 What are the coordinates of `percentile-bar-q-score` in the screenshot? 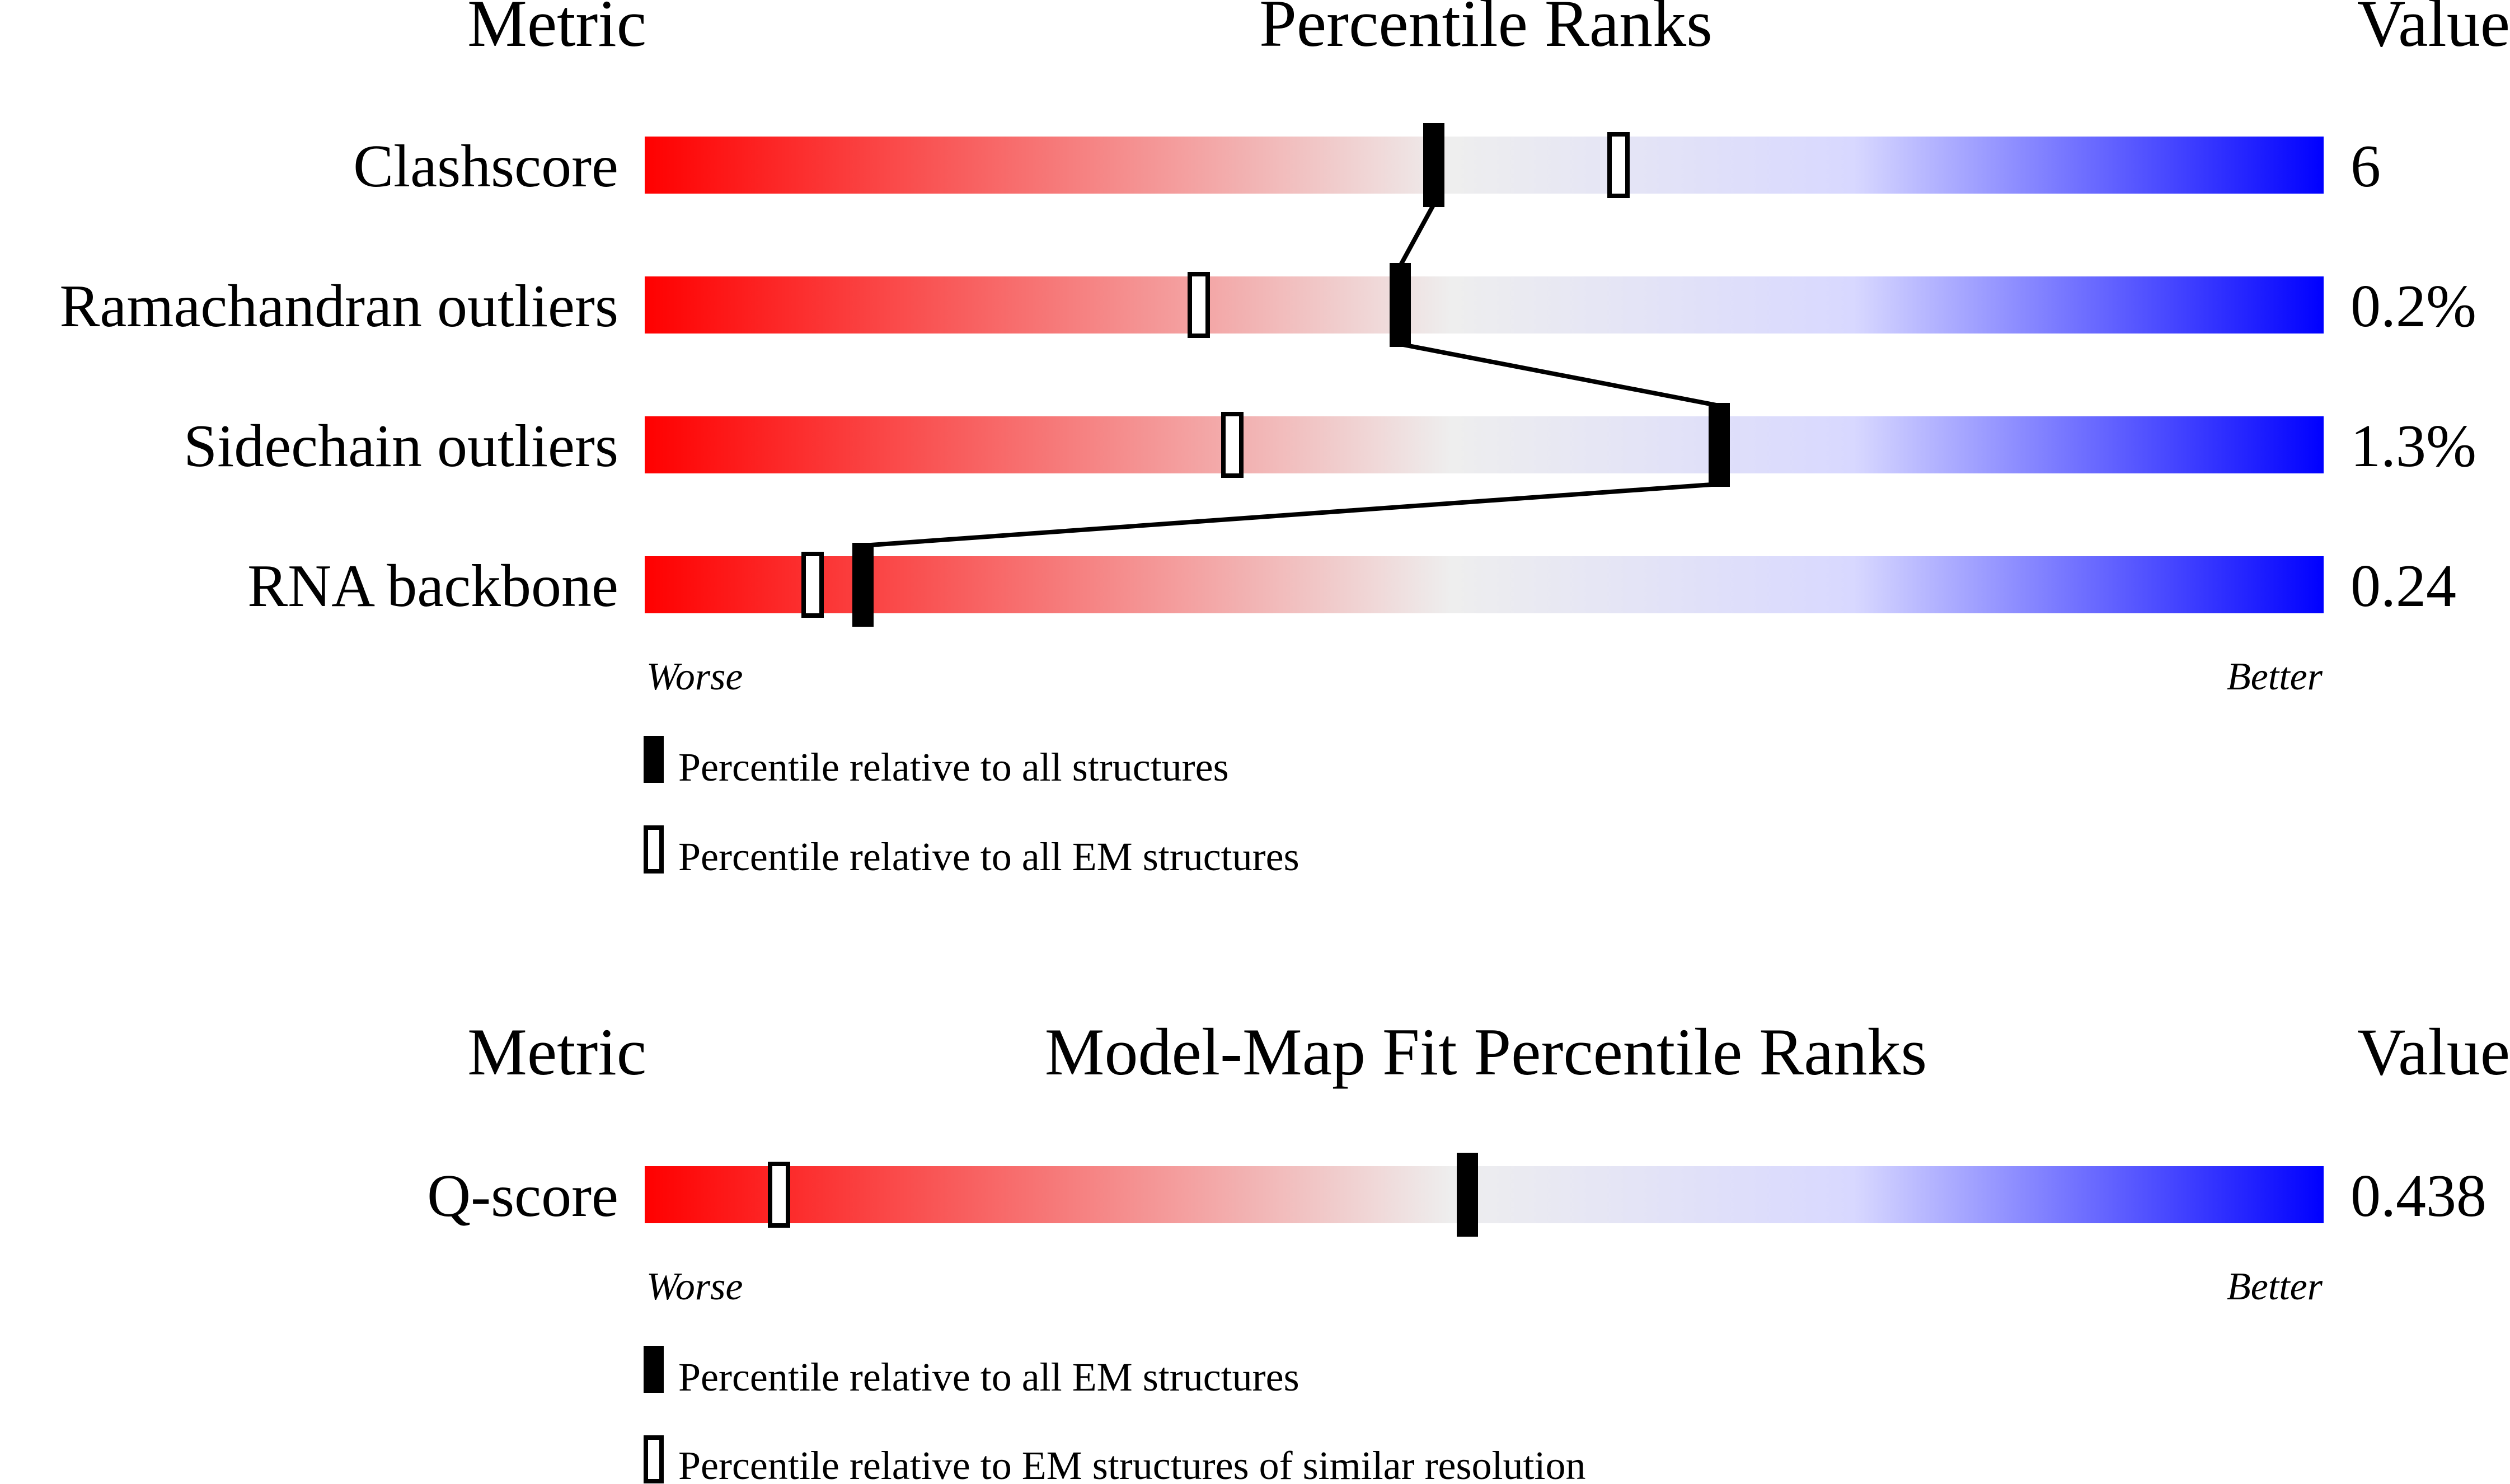 It's located at (1484, 1194).